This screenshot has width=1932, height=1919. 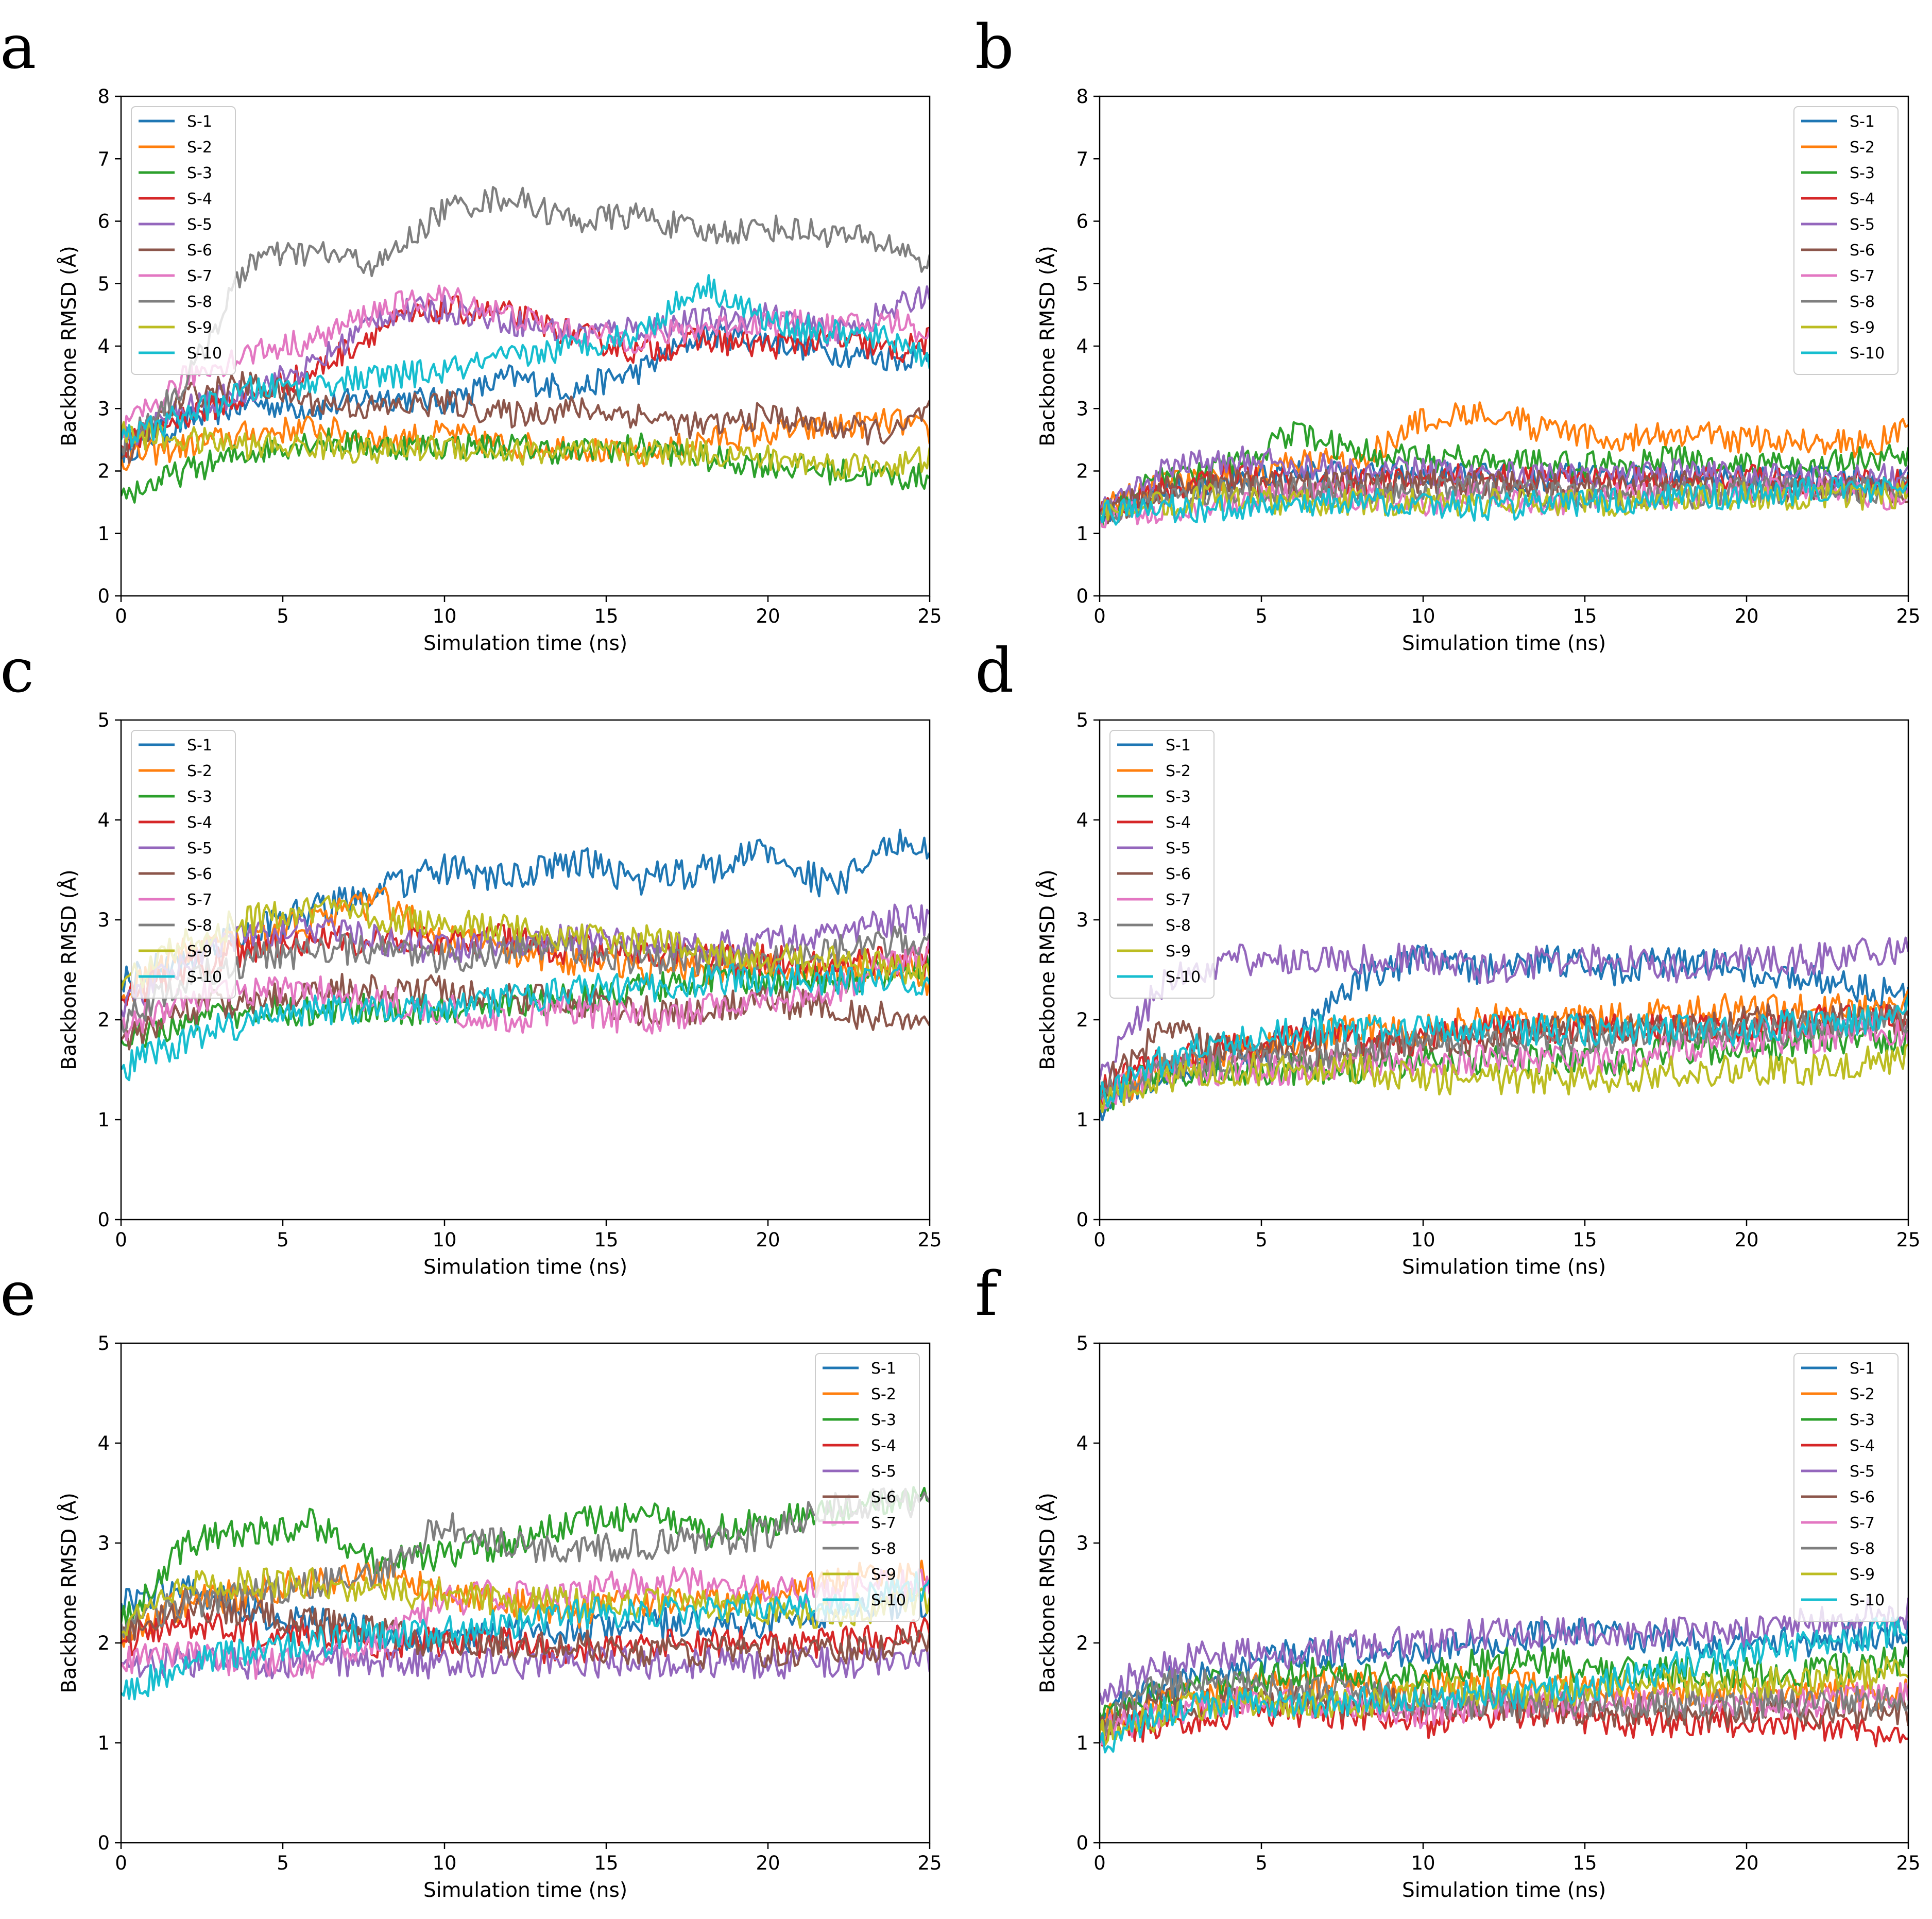 I want to click on panel-letter-d: d, so click(x=994, y=670).